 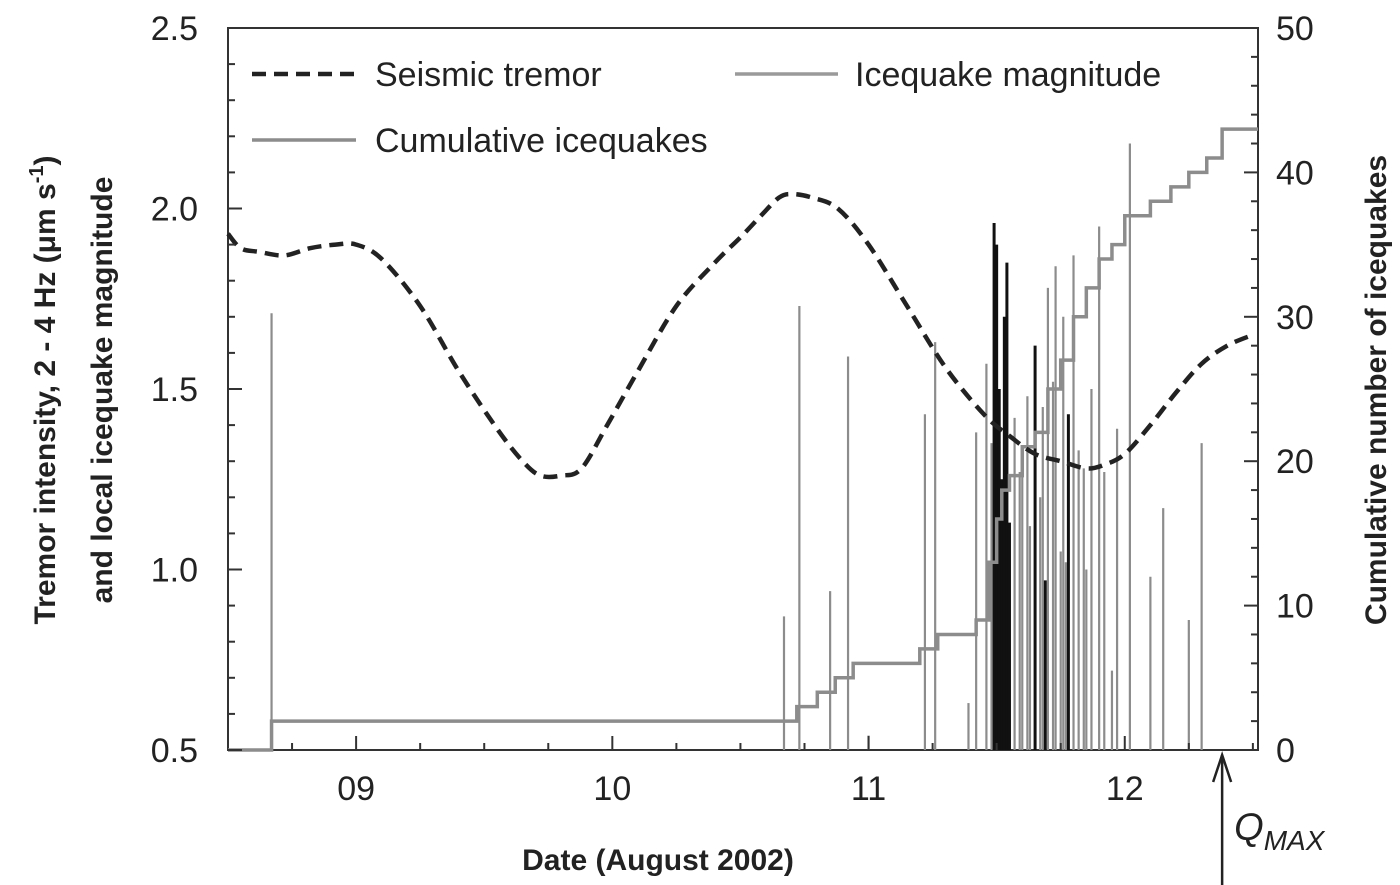 I want to click on x-axis-title: Date (August 2002), so click(x=658, y=860).